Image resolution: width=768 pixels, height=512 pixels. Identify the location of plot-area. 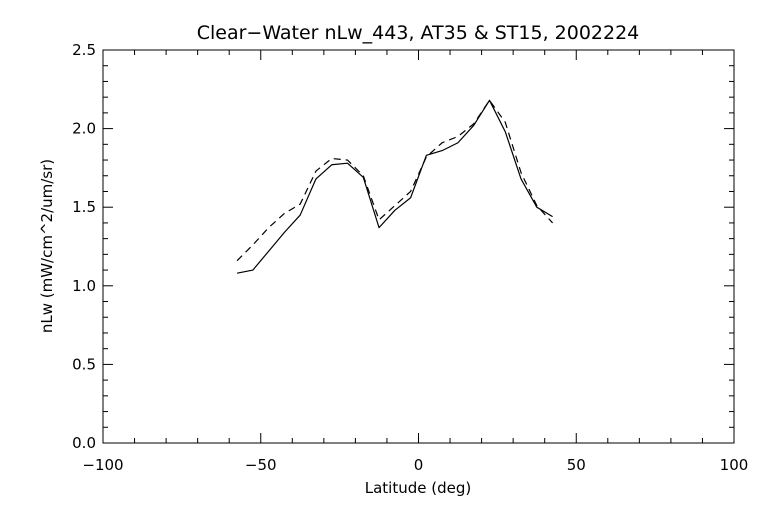
(395, 186).